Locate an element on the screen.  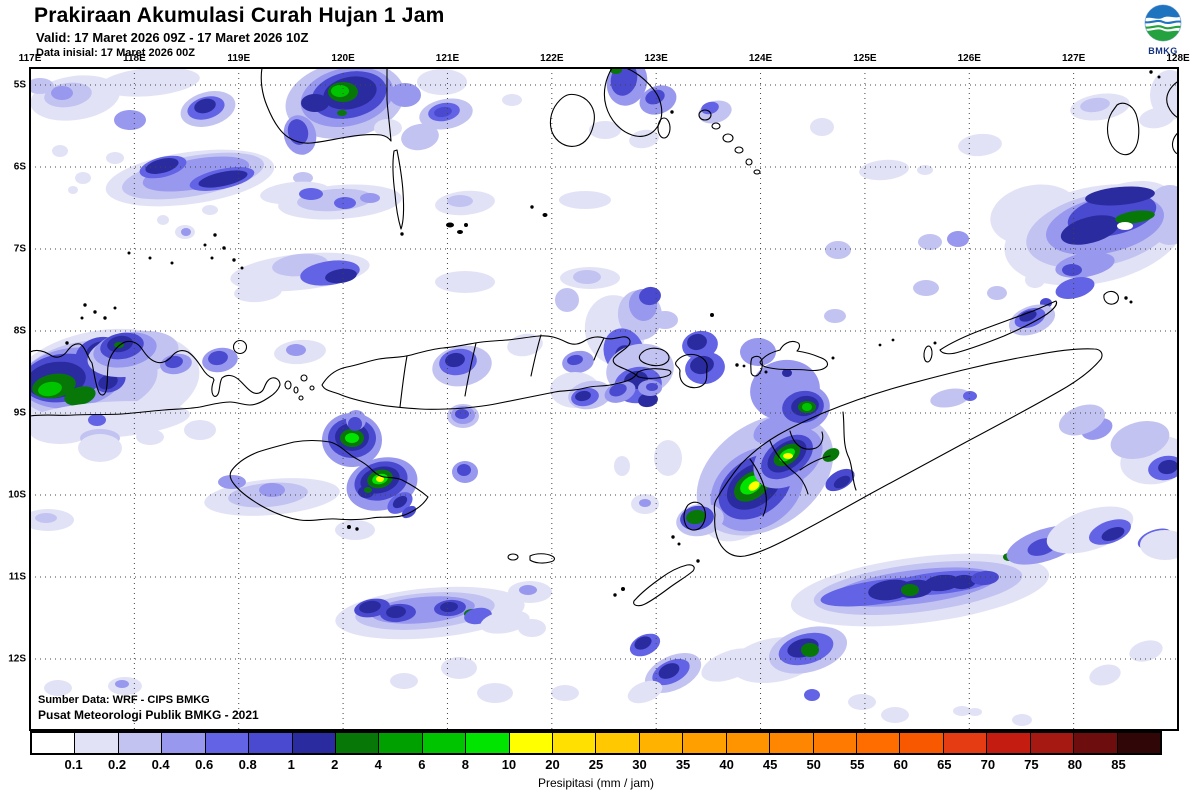
legend-tick-label: 30 is located at coordinates (639, 764).